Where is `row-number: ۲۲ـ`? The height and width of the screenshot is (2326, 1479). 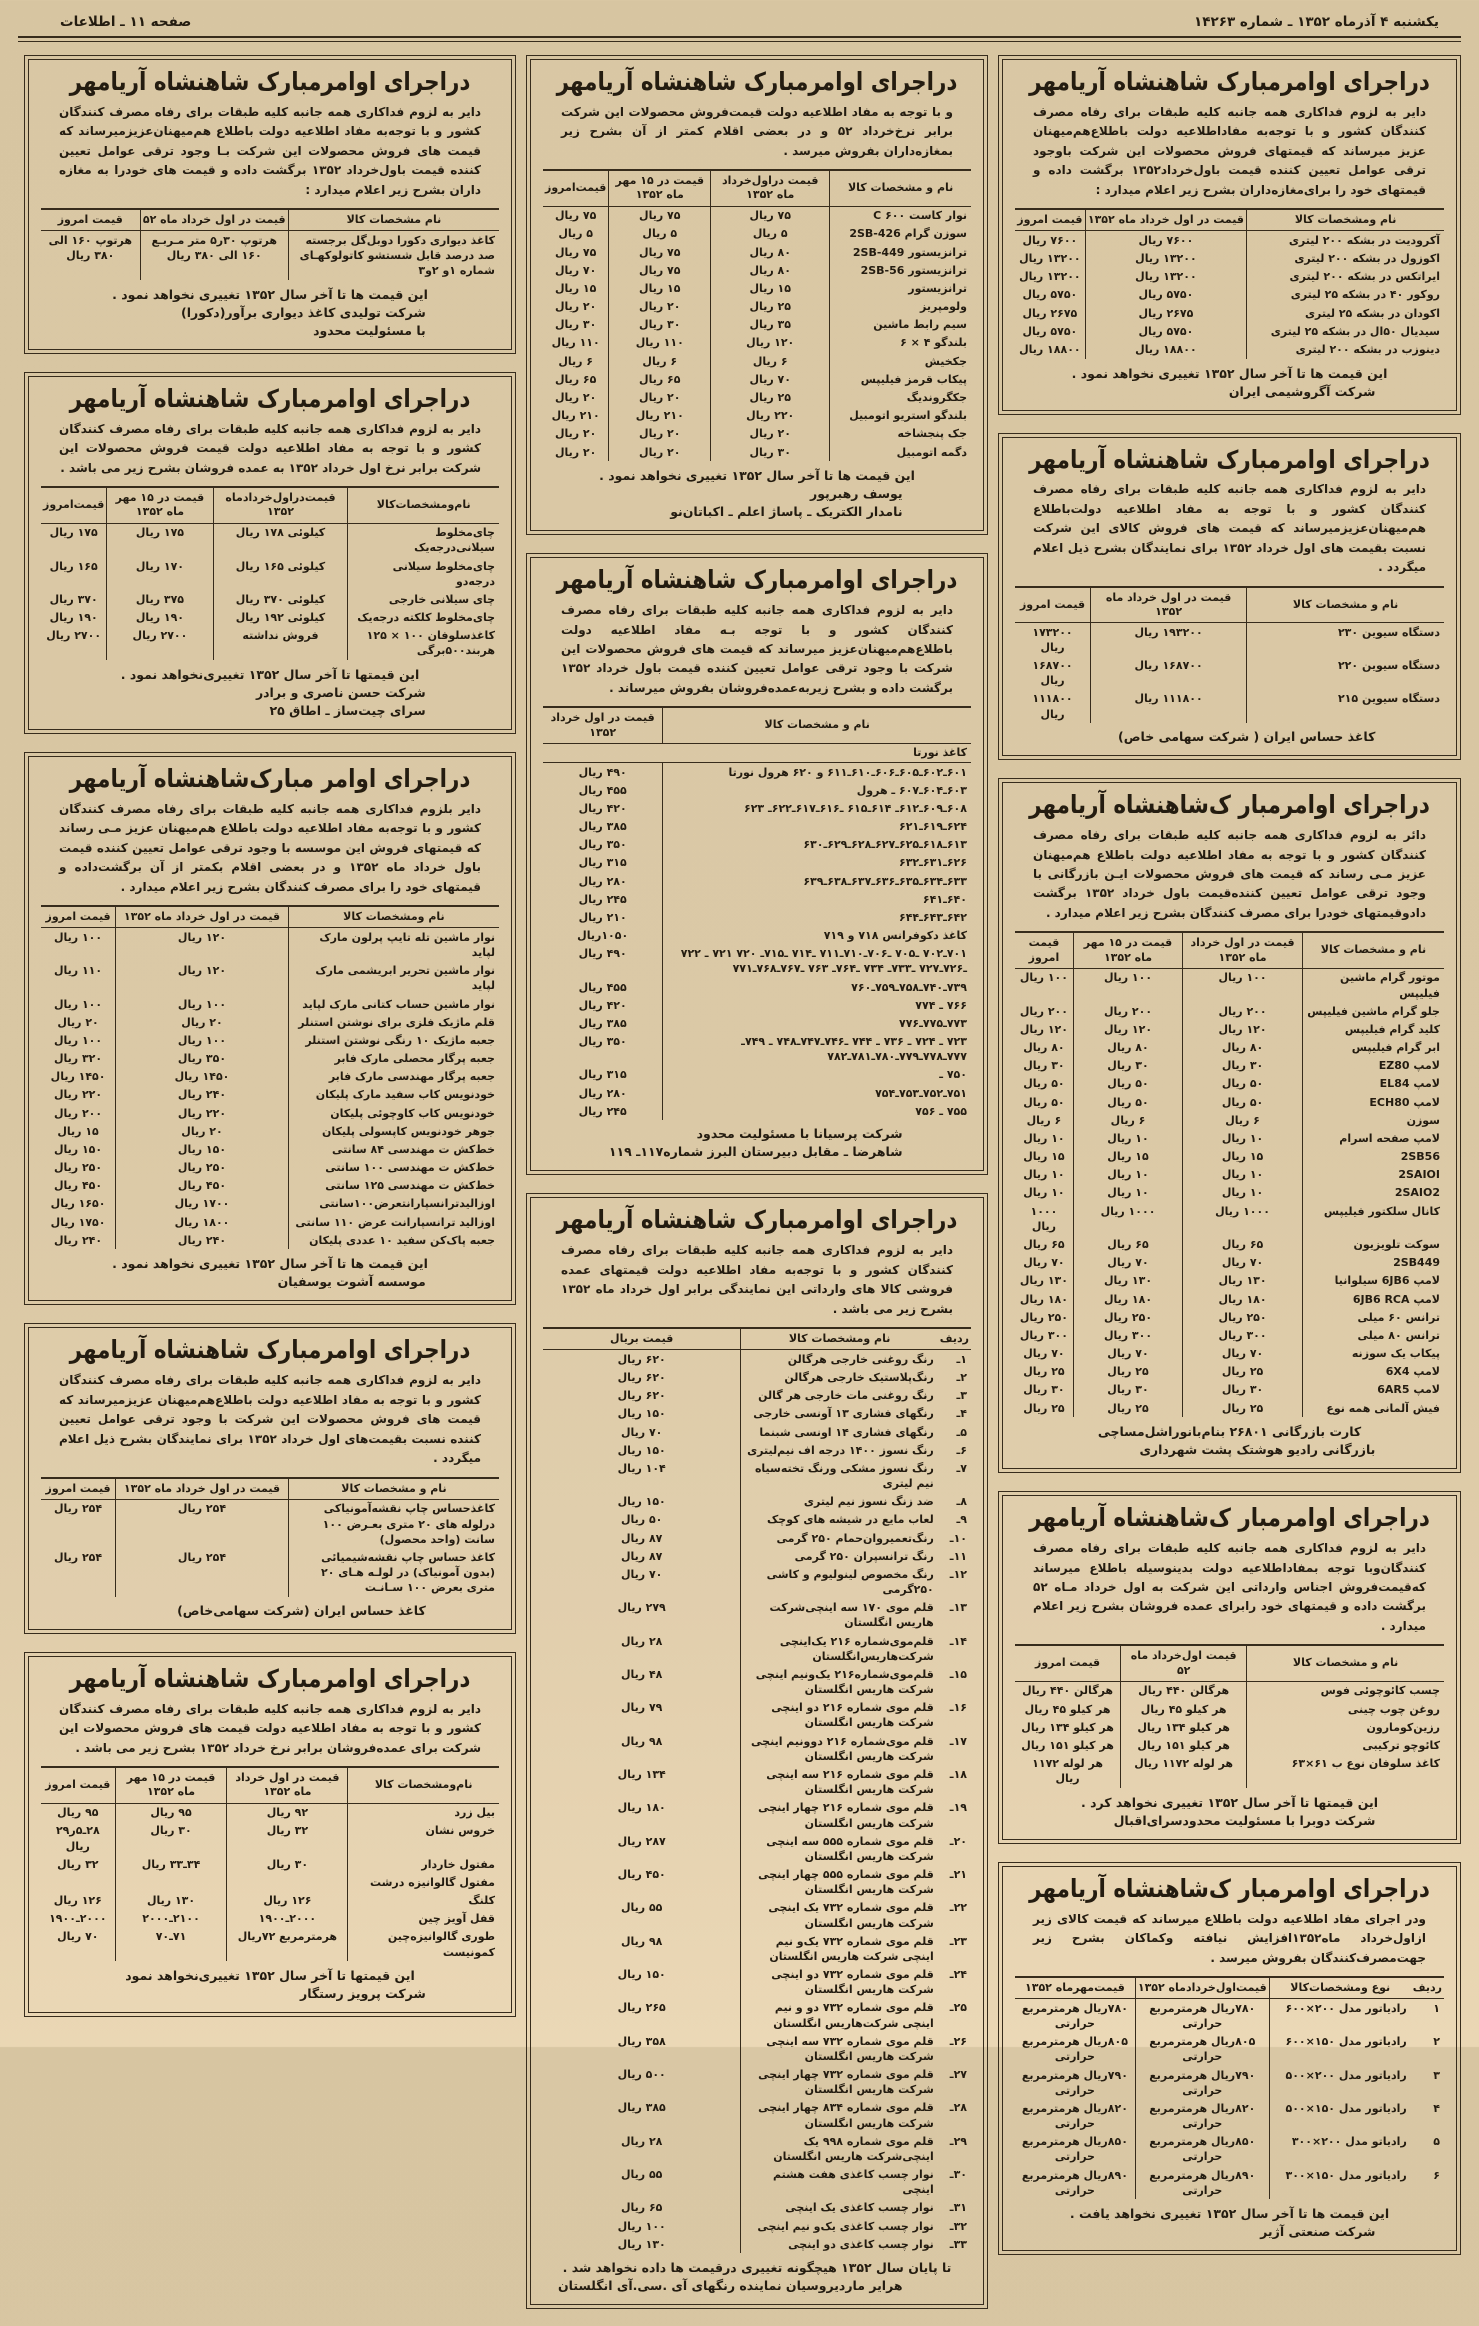
row-number: ۲۲ـ is located at coordinates (958, 1908).